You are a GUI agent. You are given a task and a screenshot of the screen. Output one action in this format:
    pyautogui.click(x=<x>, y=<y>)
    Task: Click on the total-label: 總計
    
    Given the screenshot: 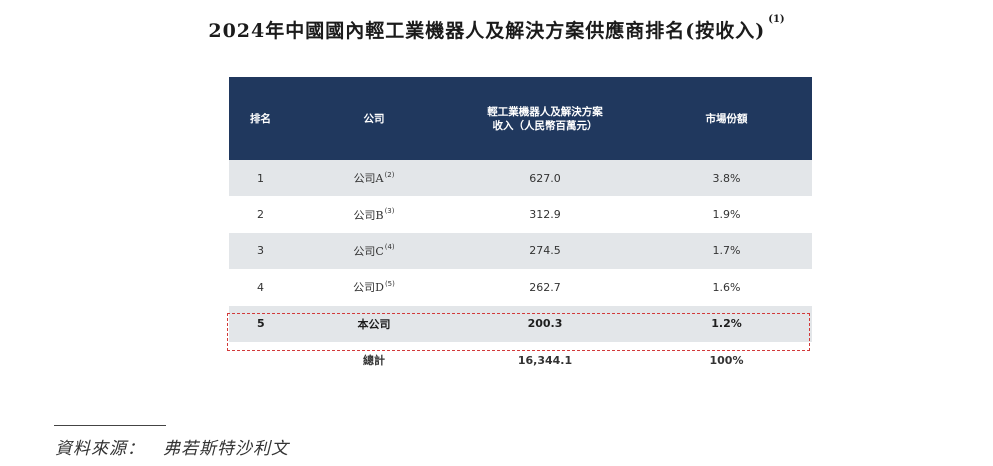 What is the action you would take?
    pyautogui.click(x=374, y=361)
    